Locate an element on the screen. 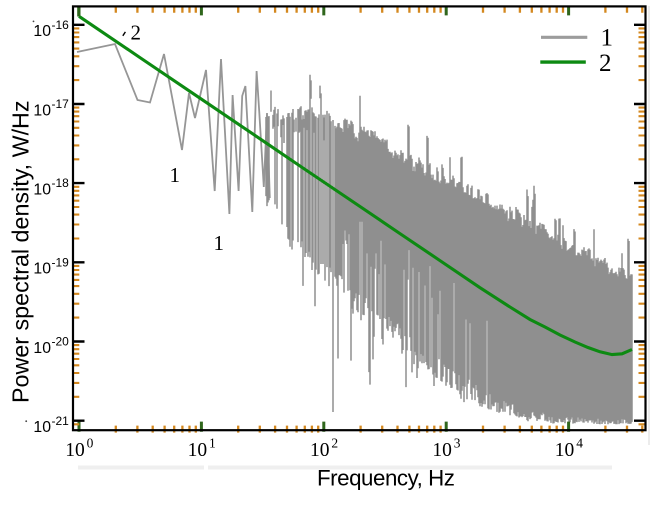  svg-text: Power spectral density, W/Hz is located at coordinates (21, 251).